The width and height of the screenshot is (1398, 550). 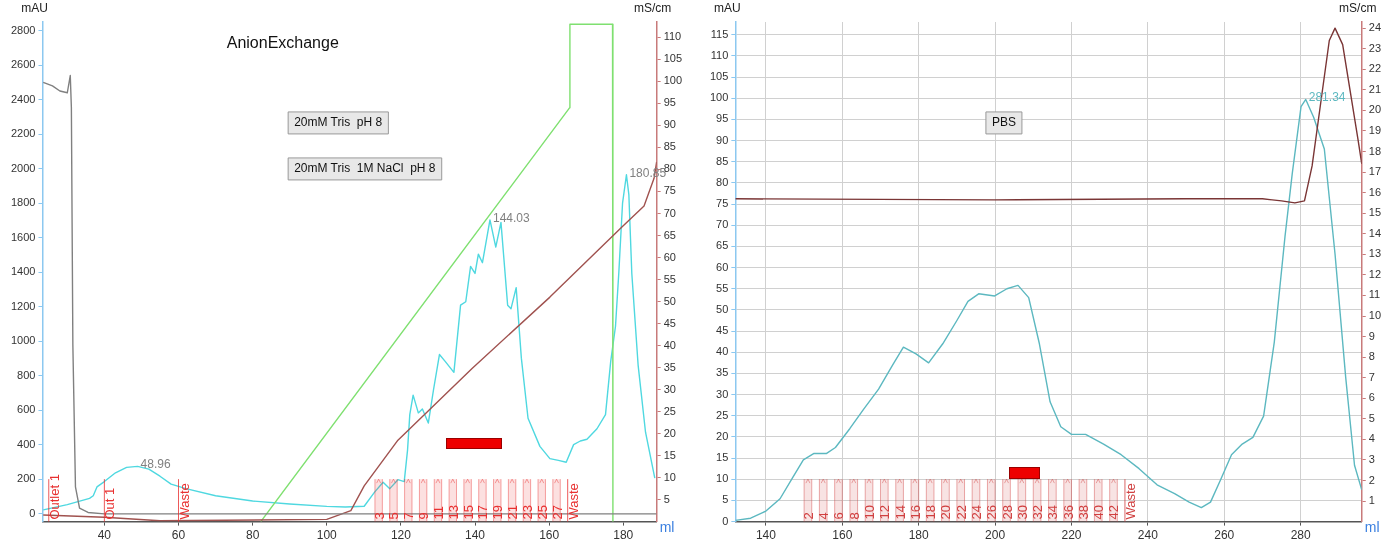 I want to click on x-tick-label: 160, so click(x=549, y=535).